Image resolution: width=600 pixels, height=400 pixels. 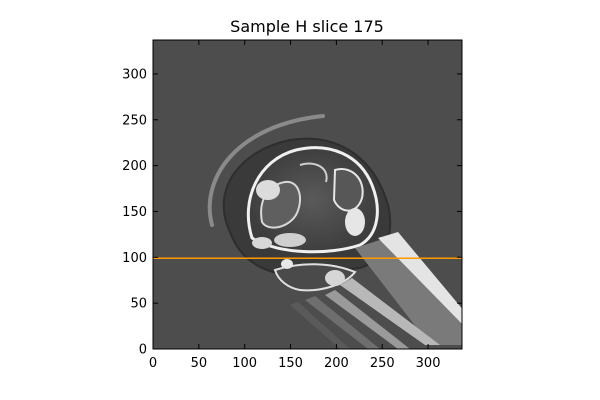 I want to click on y-tick-label: 50, so click(x=138, y=304).